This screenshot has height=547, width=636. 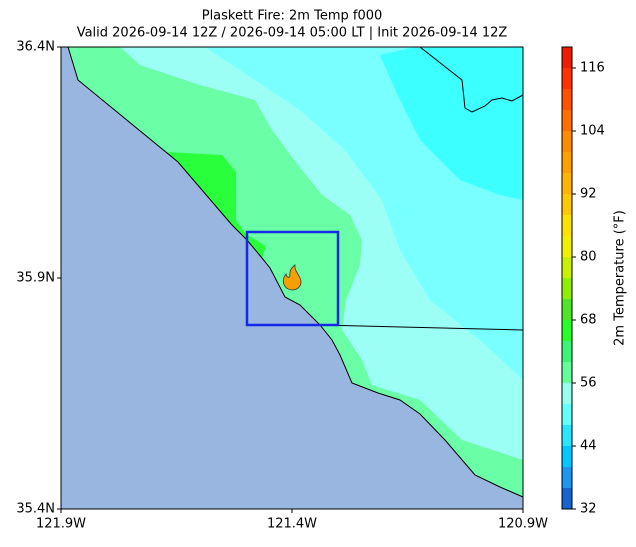 What do you see at coordinates (588, 320) in the screenshot?
I see `colorbar-tick-label: 68` at bounding box center [588, 320].